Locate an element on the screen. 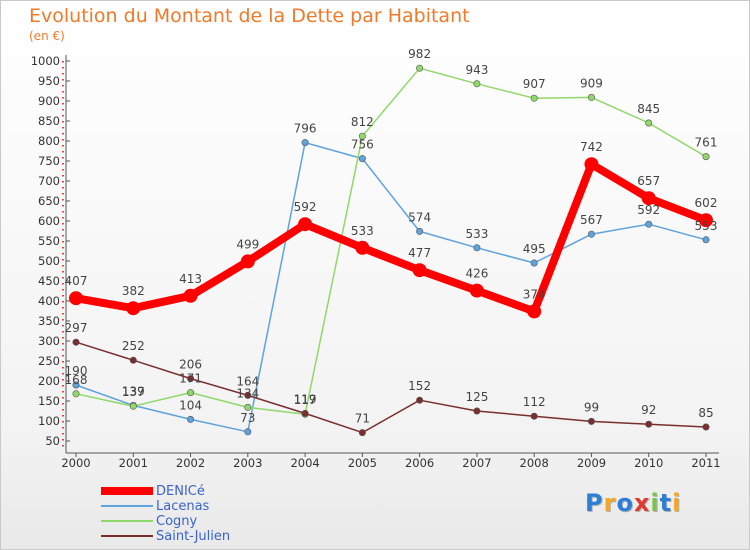 This screenshot has height=550, width=750. chart-legend: DENICé Lacenas Cogny Saint-Julien is located at coordinates (201, 514).